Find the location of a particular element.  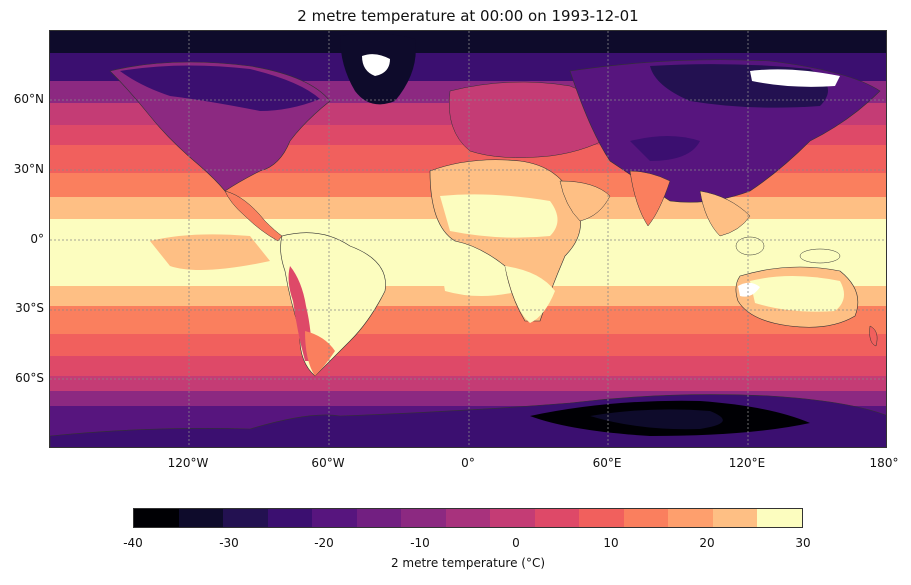

band-s-mid is located at coordinates (468, 383).